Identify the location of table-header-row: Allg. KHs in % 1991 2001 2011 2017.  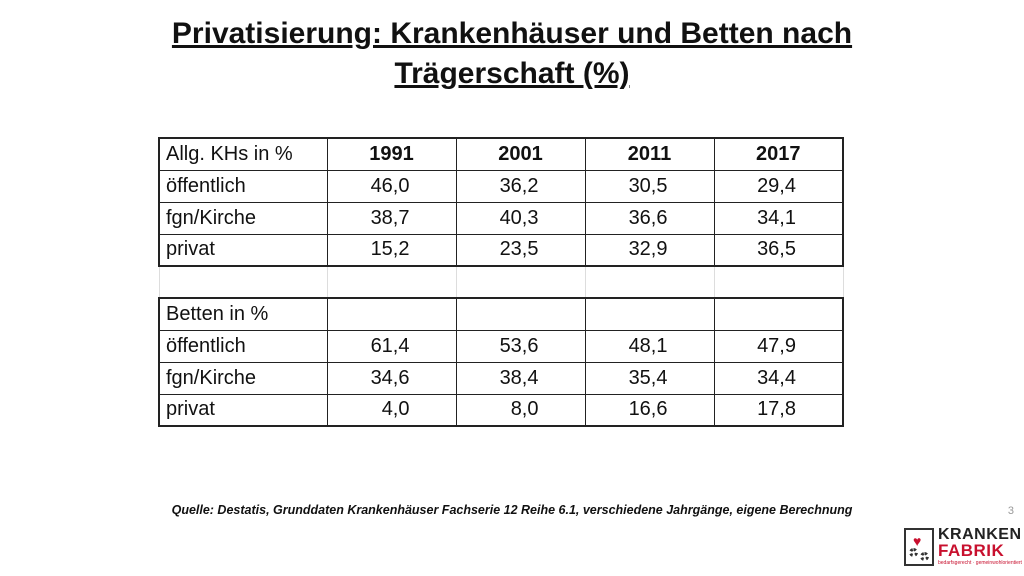
(501, 154).